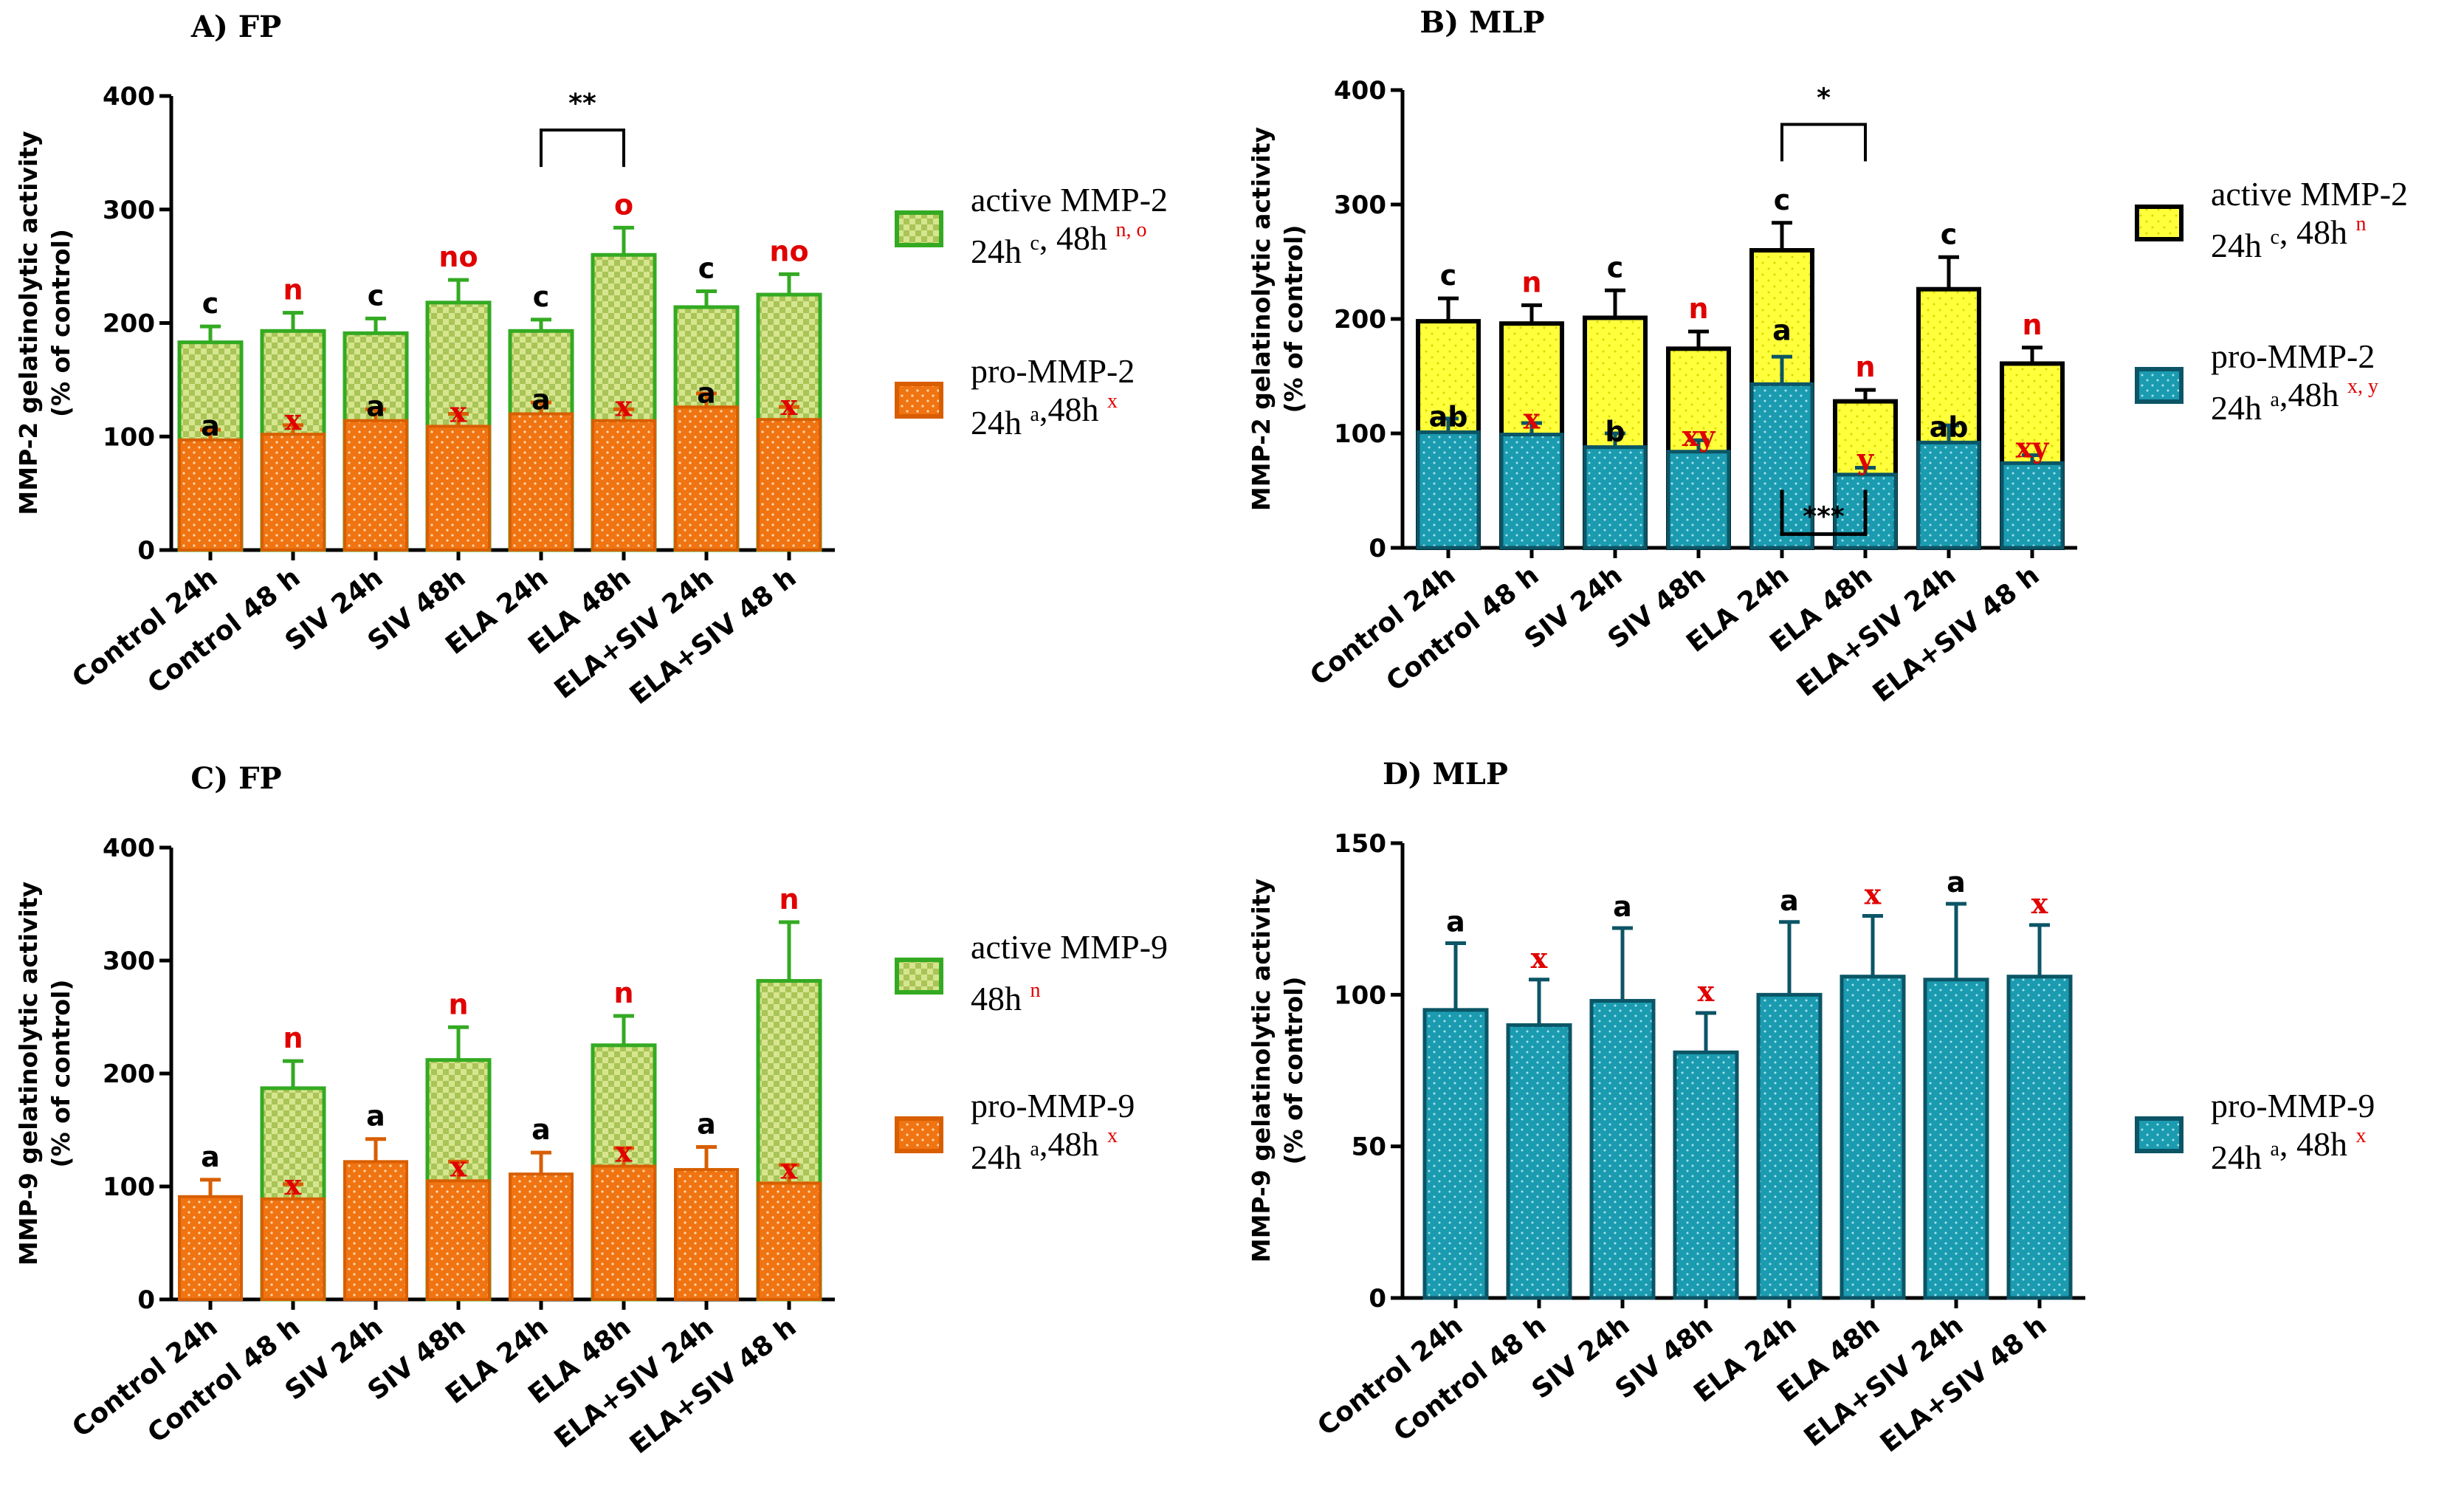 The image size is (2464, 1501). What do you see at coordinates (788, 251) in the screenshot?
I see `significance-letter: no` at bounding box center [788, 251].